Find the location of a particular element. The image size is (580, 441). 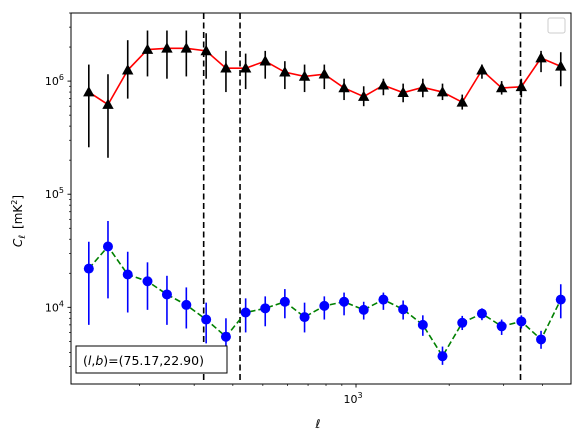

annotation-prefix: ( is located at coordinates (85, 360).